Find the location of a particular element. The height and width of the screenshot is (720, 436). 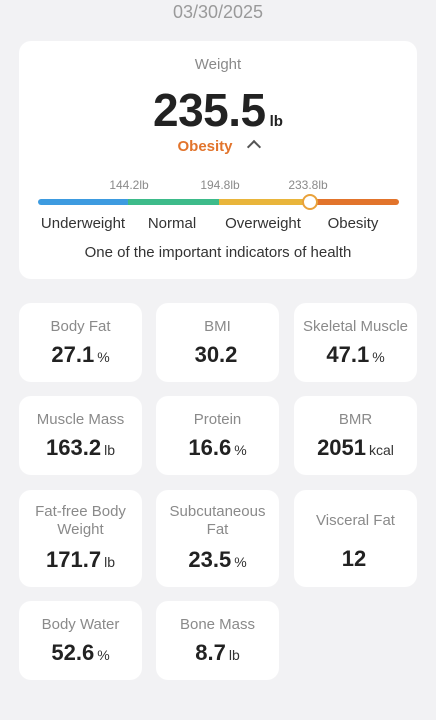

metric-label: BMR is located at coordinates (355, 419).